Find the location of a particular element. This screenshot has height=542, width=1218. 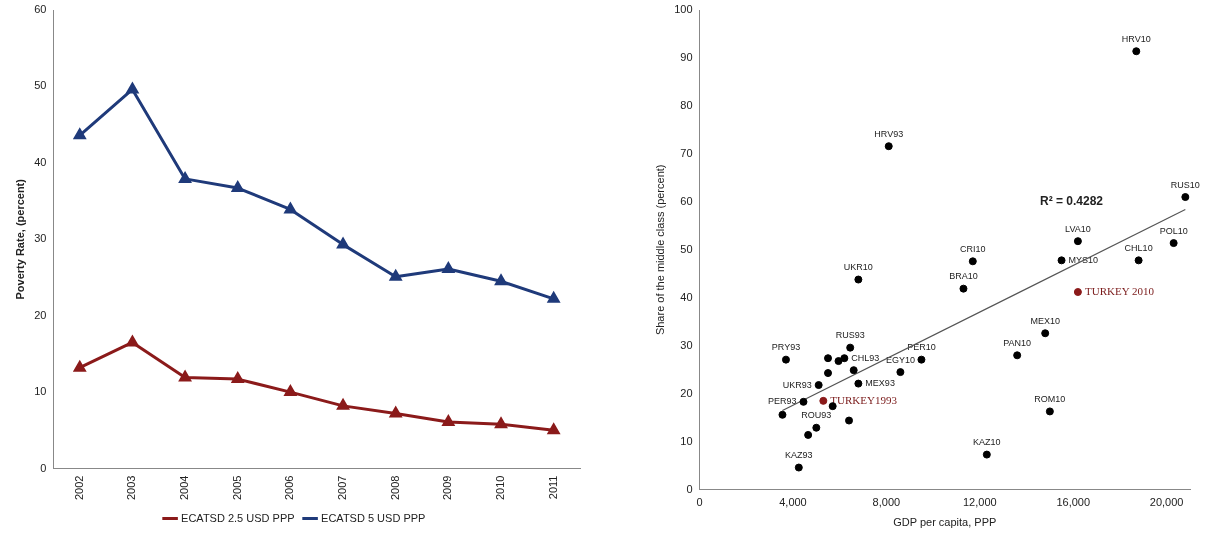

x-tick-label: 2005 is located at coordinates (236, 488).